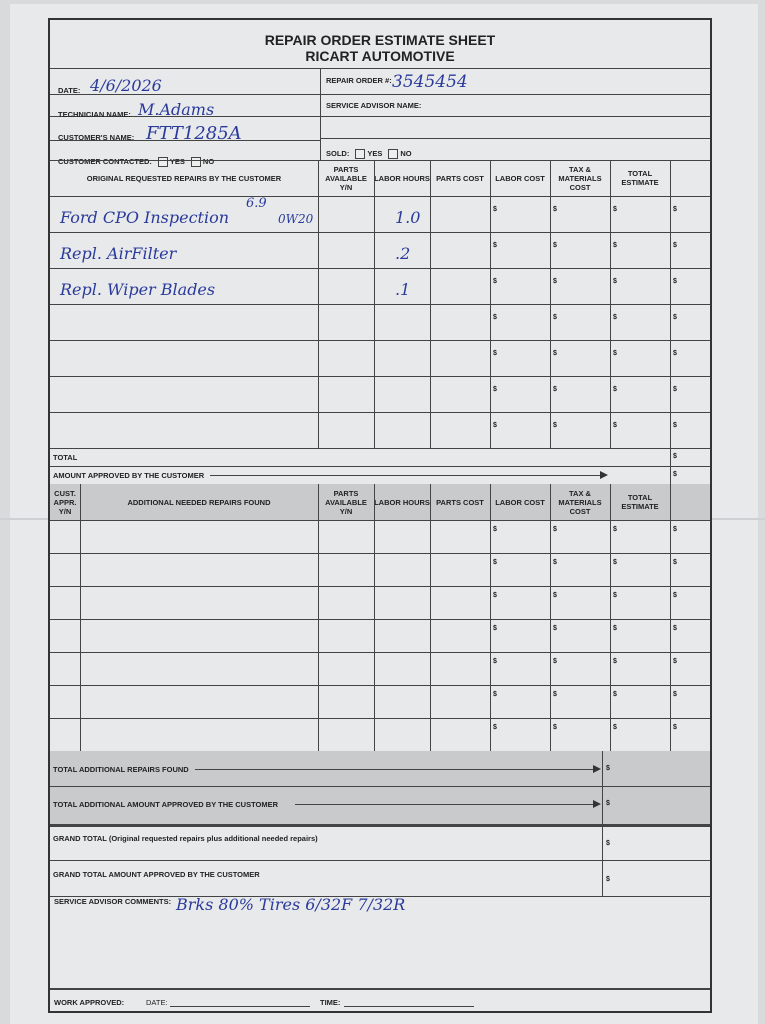  What do you see at coordinates (408, 217) in the screenshot?
I see `labor-hours-value: 1.0` at bounding box center [408, 217].